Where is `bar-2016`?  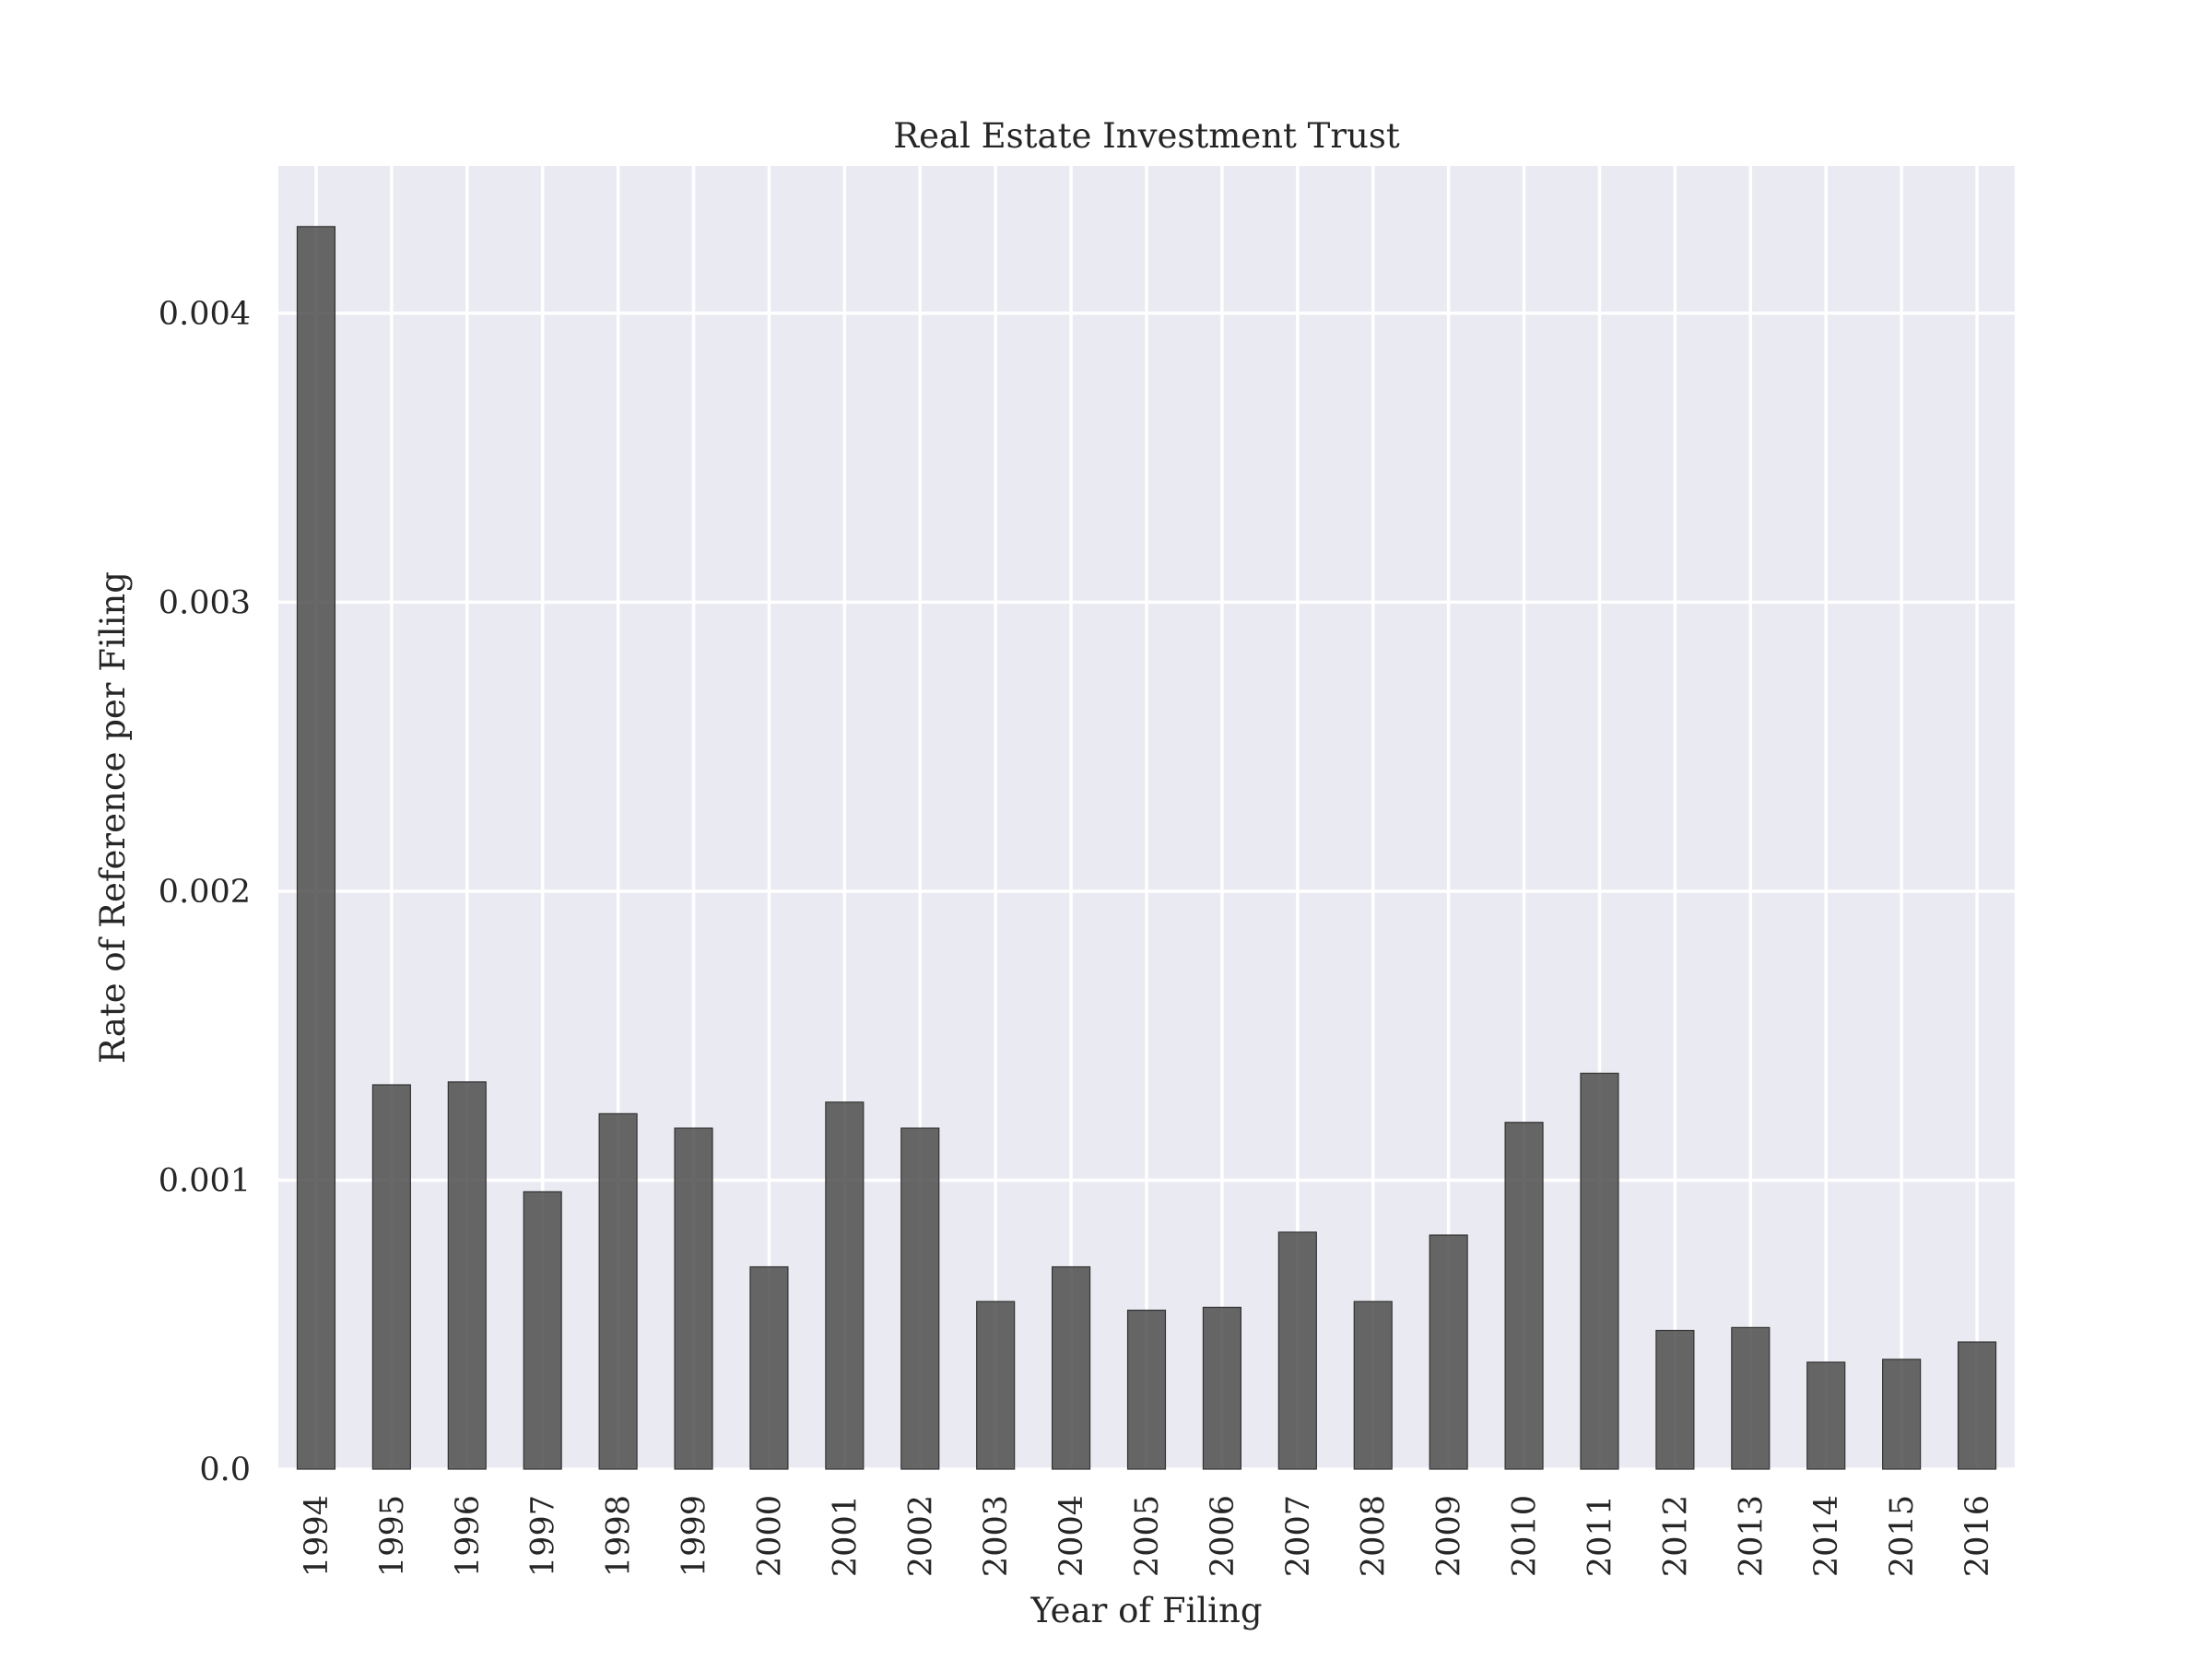 bar-2016 is located at coordinates (1977, 1405).